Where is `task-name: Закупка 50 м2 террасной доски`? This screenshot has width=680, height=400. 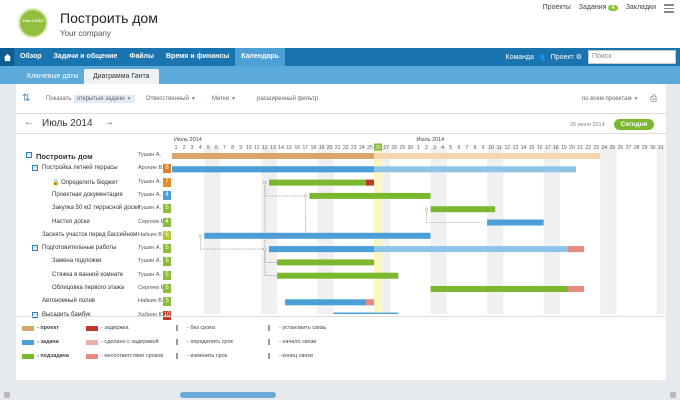 task-name: Закупка 50 м2 террасной доски is located at coordinates (96, 208).